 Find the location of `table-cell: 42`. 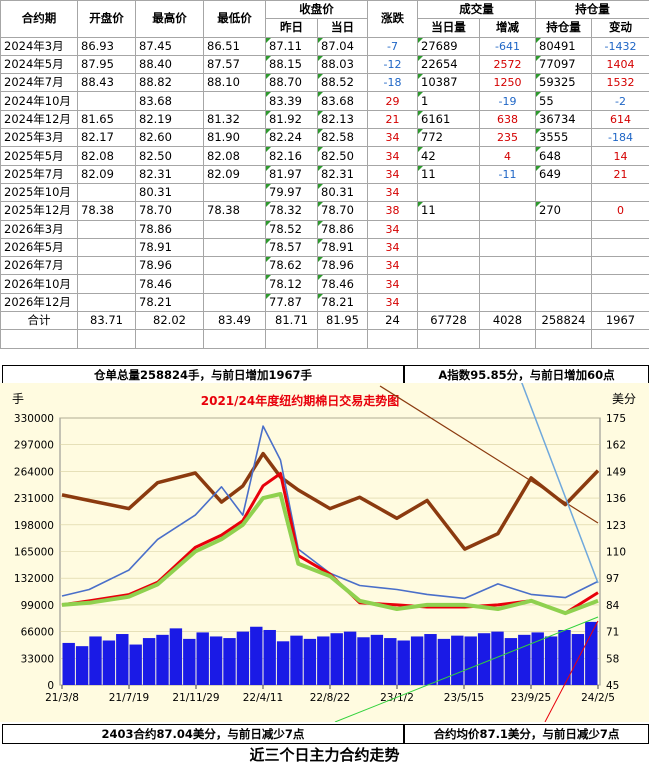

table-cell: 42 is located at coordinates (448, 156).